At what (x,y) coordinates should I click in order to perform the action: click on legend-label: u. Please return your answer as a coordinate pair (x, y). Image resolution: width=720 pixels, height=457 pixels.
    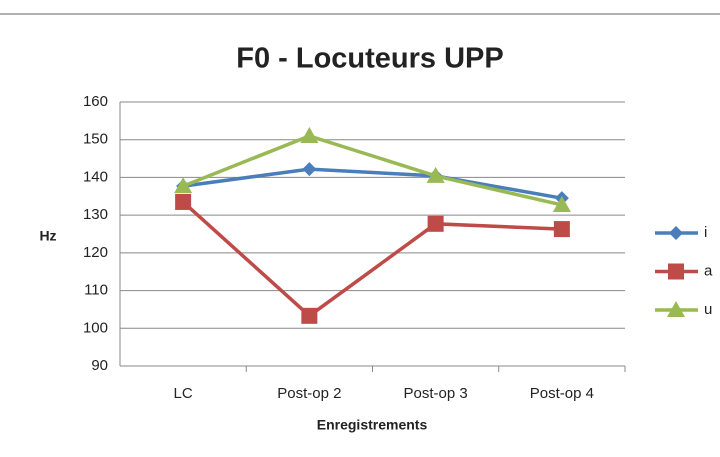
    Looking at the image, I should click on (708, 309).